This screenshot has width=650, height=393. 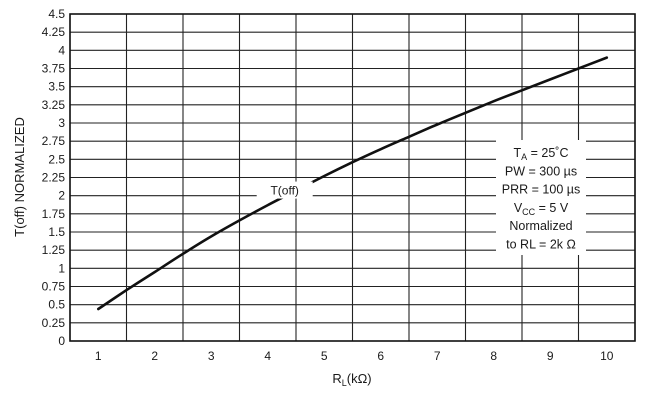 What do you see at coordinates (61, 196) in the screenshot?
I see `y-tick-label: 2` at bounding box center [61, 196].